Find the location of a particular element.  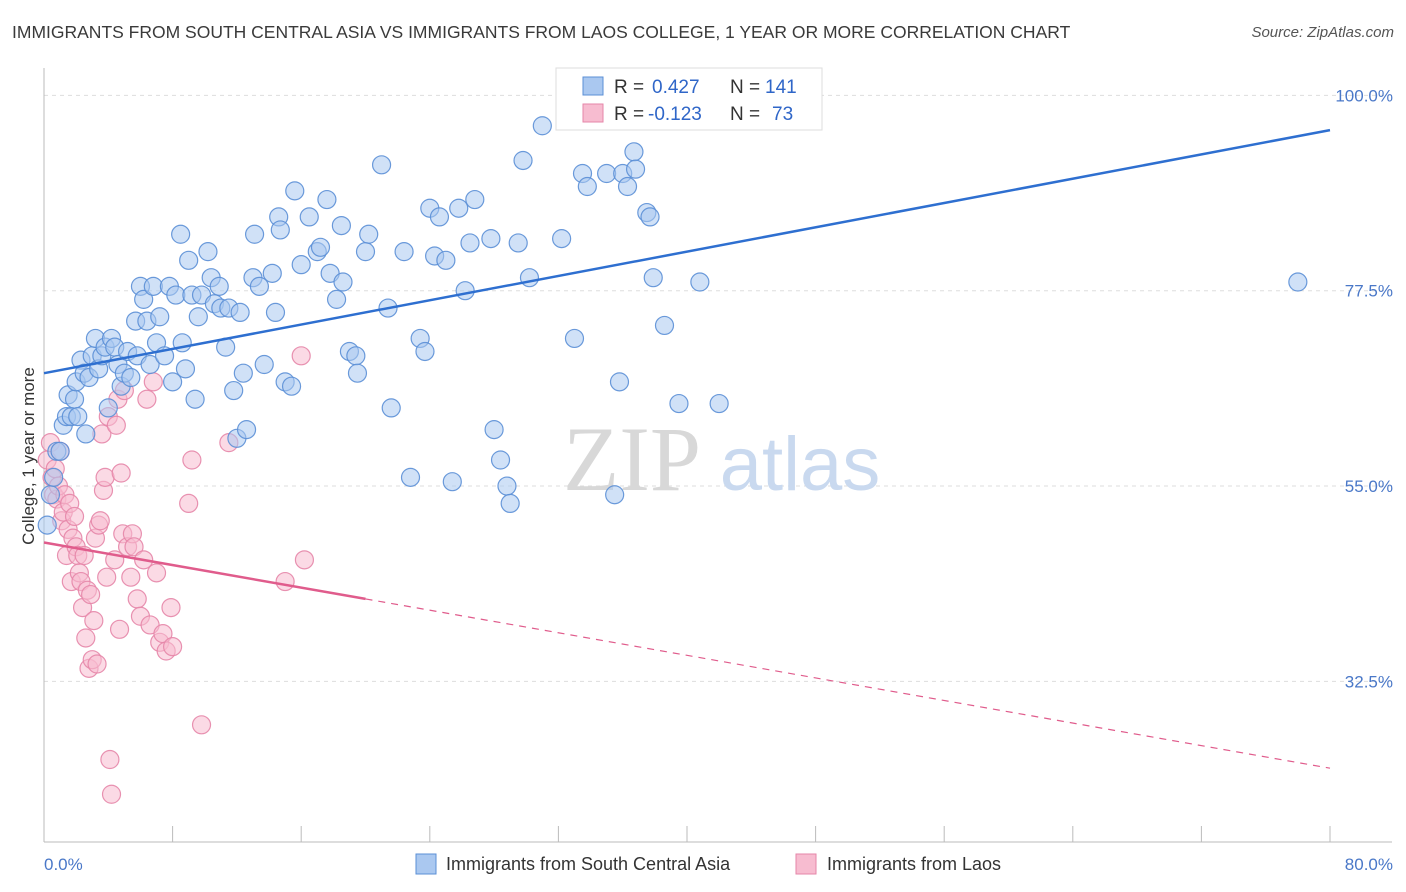

legend-label-blue: Immigrants from South Central Asia is located at coordinates (588, 864).